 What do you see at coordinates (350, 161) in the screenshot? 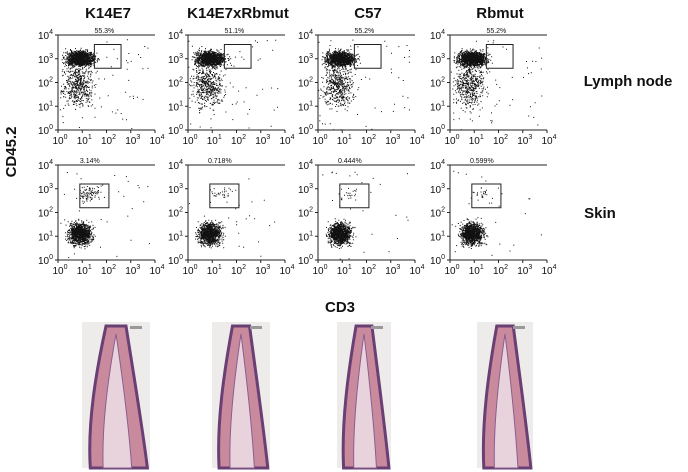
I see `gate-percent: 0.444%` at bounding box center [350, 161].